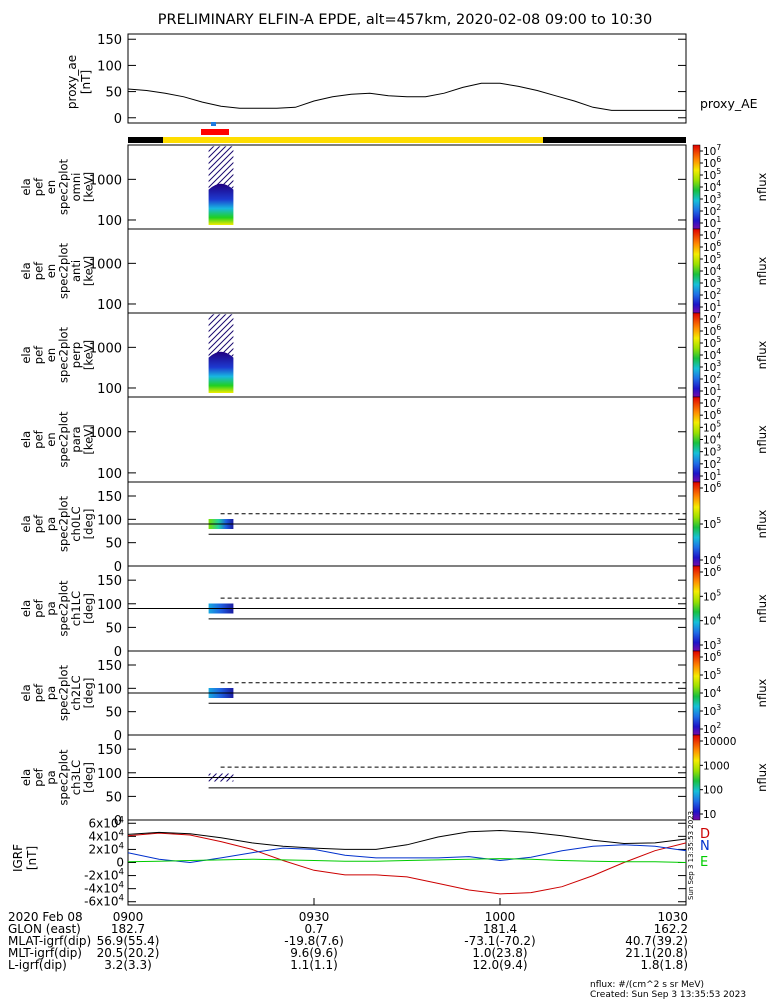 The image size is (775, 1000). I want to click on y-tick-label: 150, so click(109, 666).